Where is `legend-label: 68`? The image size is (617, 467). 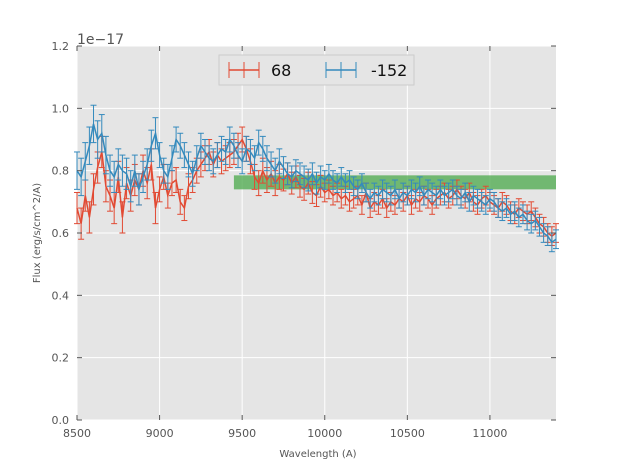
legend-label: 68 is located at coordinates (281, 70).